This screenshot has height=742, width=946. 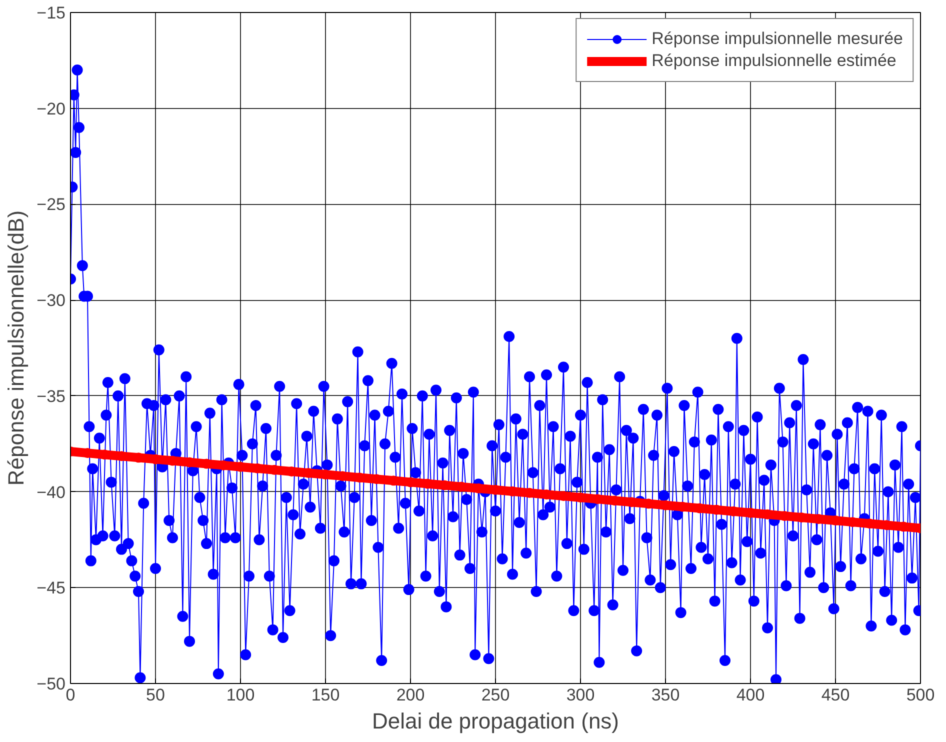 I want to click on legend-label: Réponse impulsionnelle estimée, so click(x=774, y=61).